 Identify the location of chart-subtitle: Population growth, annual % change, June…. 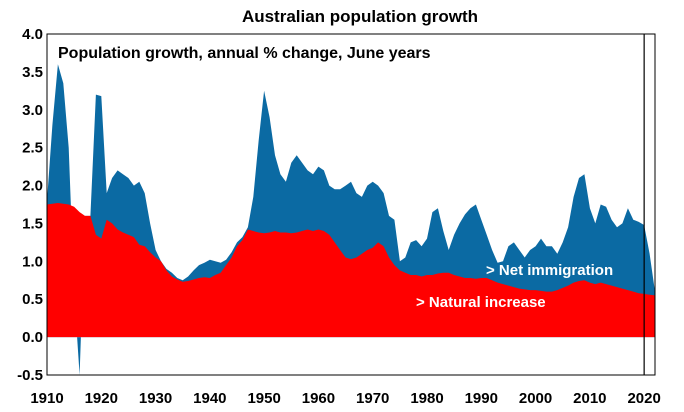
(244, 53).